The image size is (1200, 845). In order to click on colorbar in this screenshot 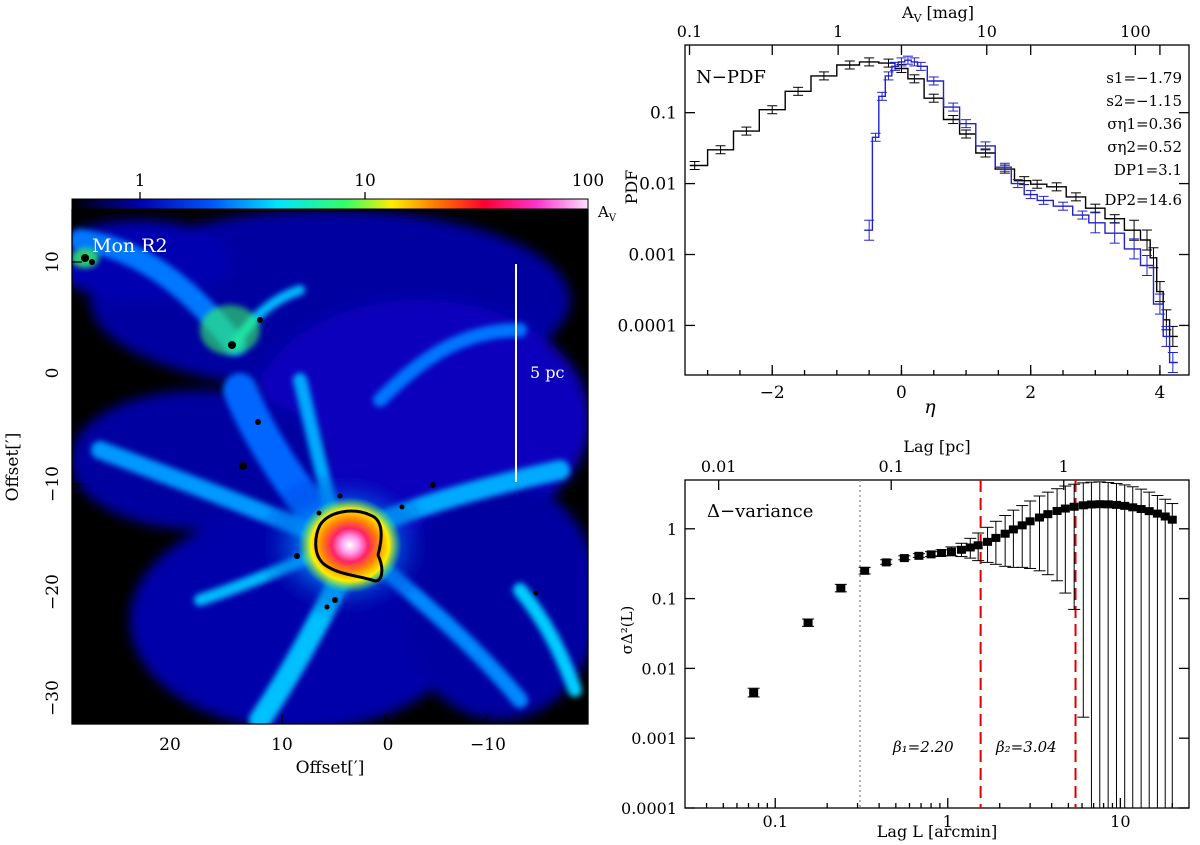, I will do `click(330, 204)`.